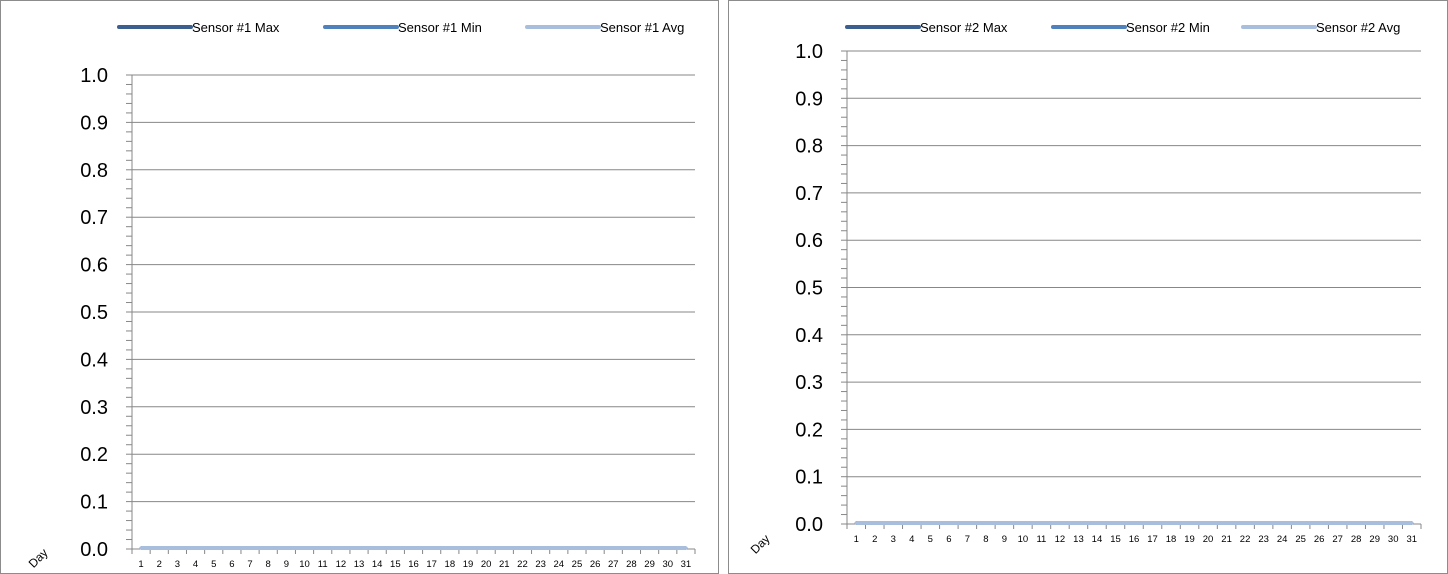  Describe the element at coordinates (440, 27) in the screenshot. I see `legend-label: Sensor #1 Min` at that location.